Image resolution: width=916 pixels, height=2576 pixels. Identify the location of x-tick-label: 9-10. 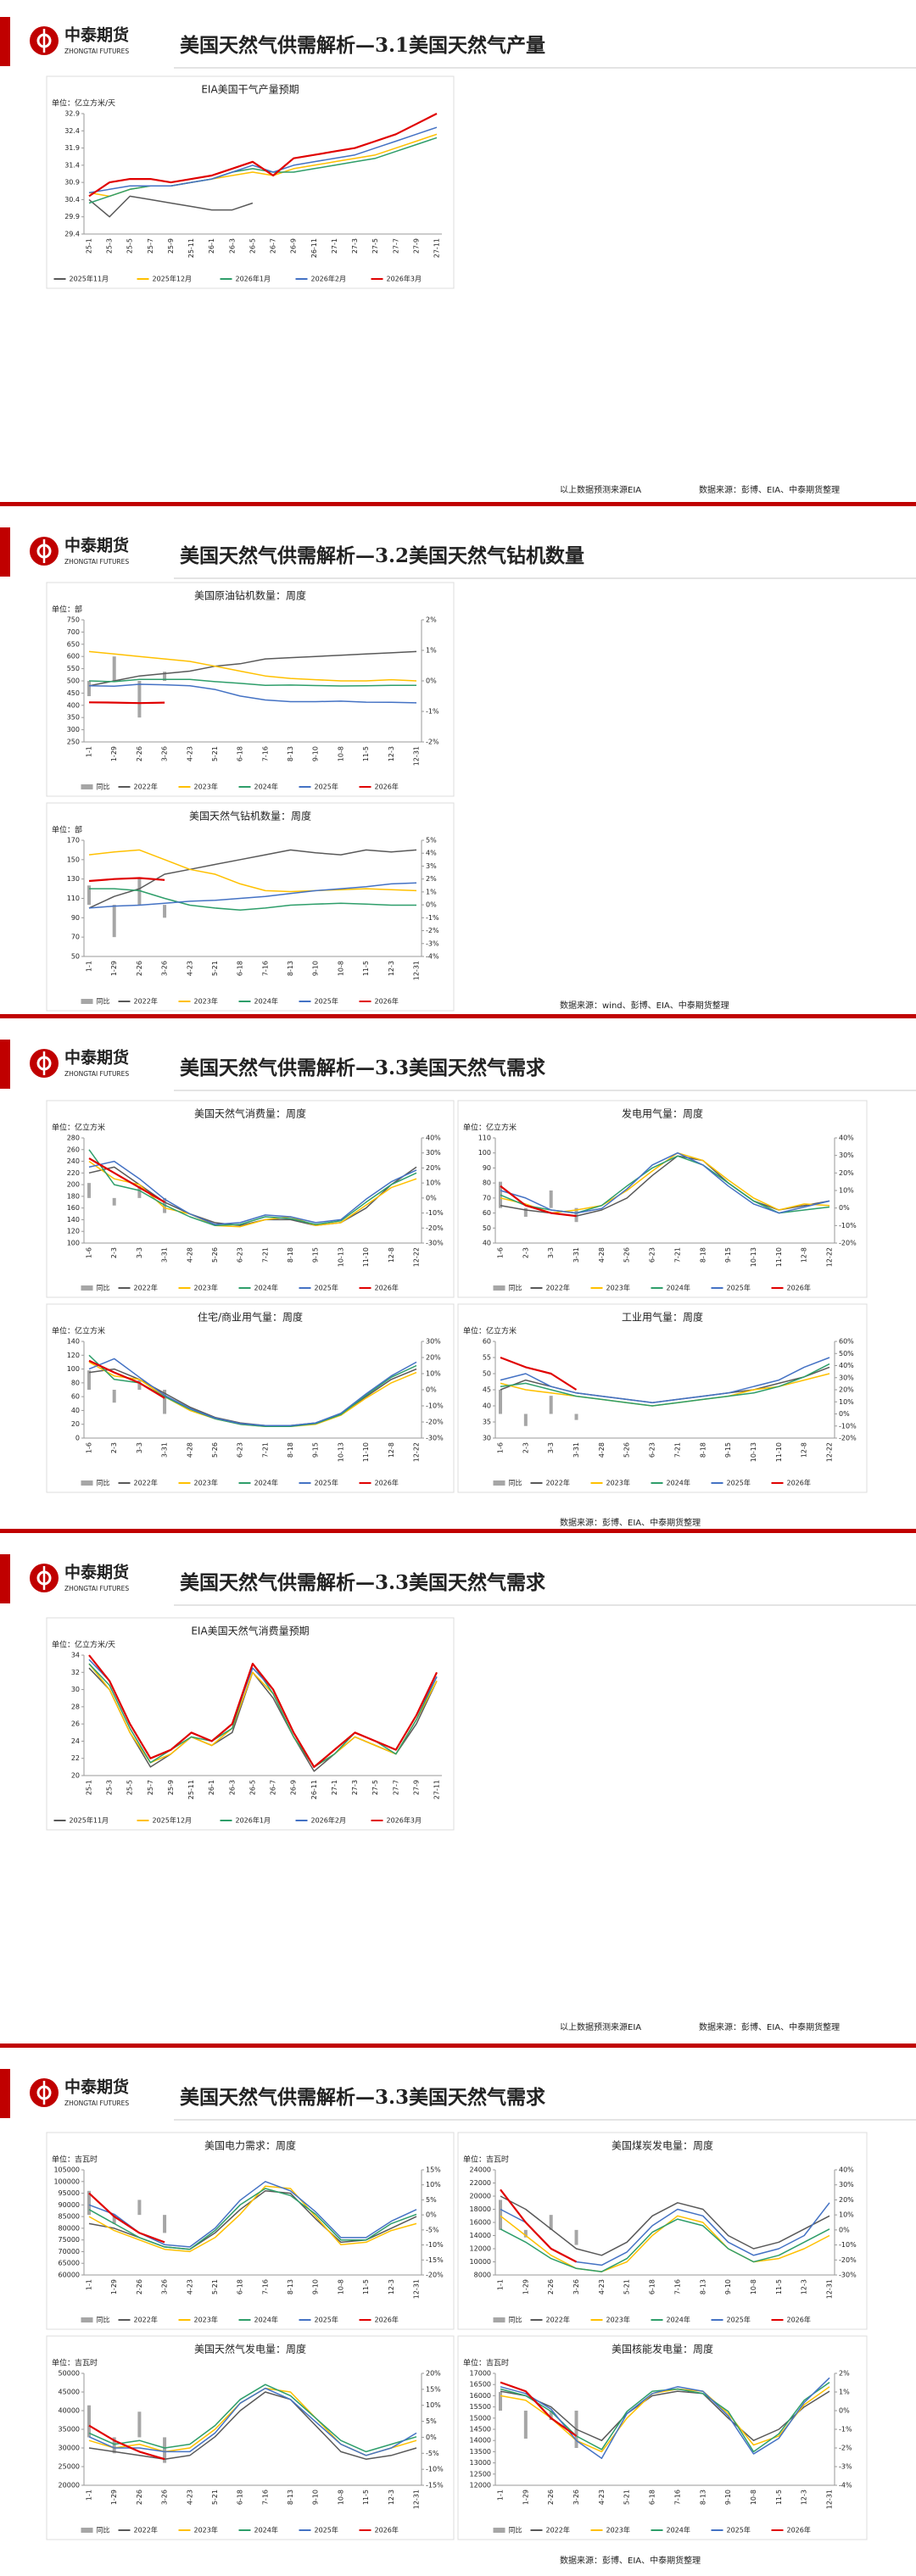
(728, 2286).